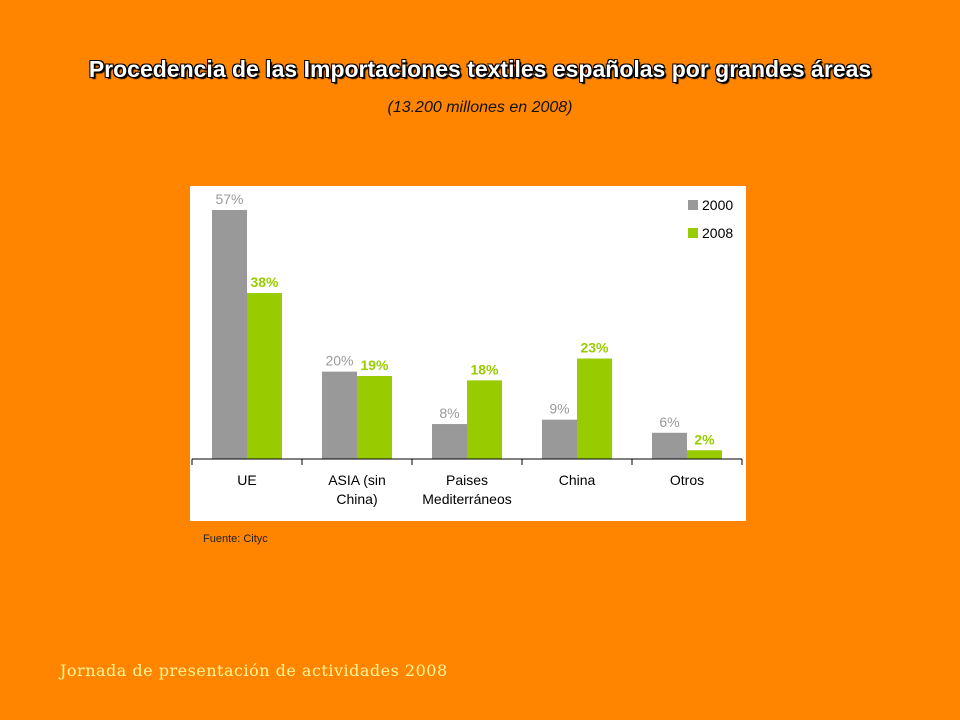 This screenshot has width=960, height=720. What do you see at coordinates (229, 199) in the screenshot?
I see `data-label-2000-0: 57%` at bounding box center [229, 199].